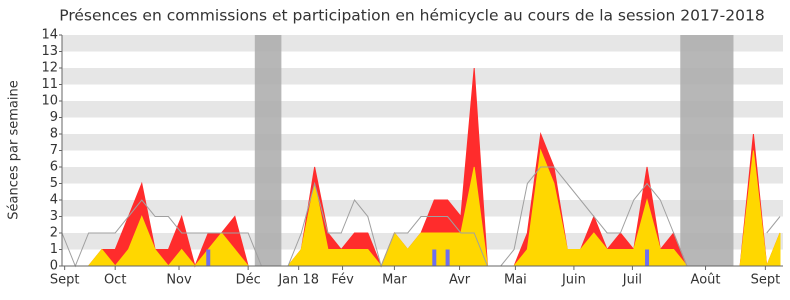 This screenshot has width=790, height=300. I want to click on x-tick-label: Avr, so click(460, 280).